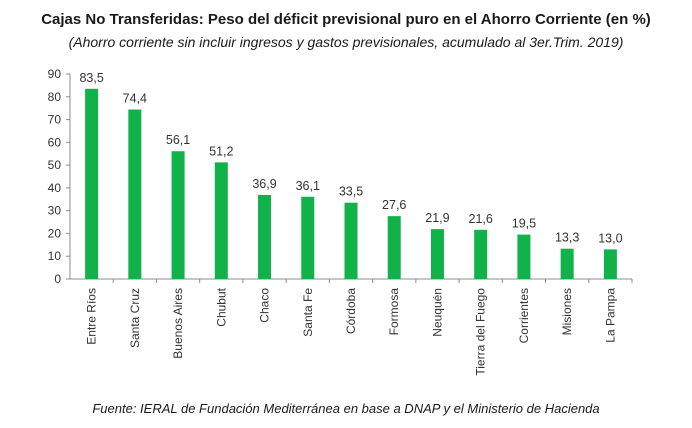 The width and height of the screenshot is (692, 428). Describe the element at coordinates (351, 192) in the screenshot. I see `bar-value-label: 33,5` at that location.